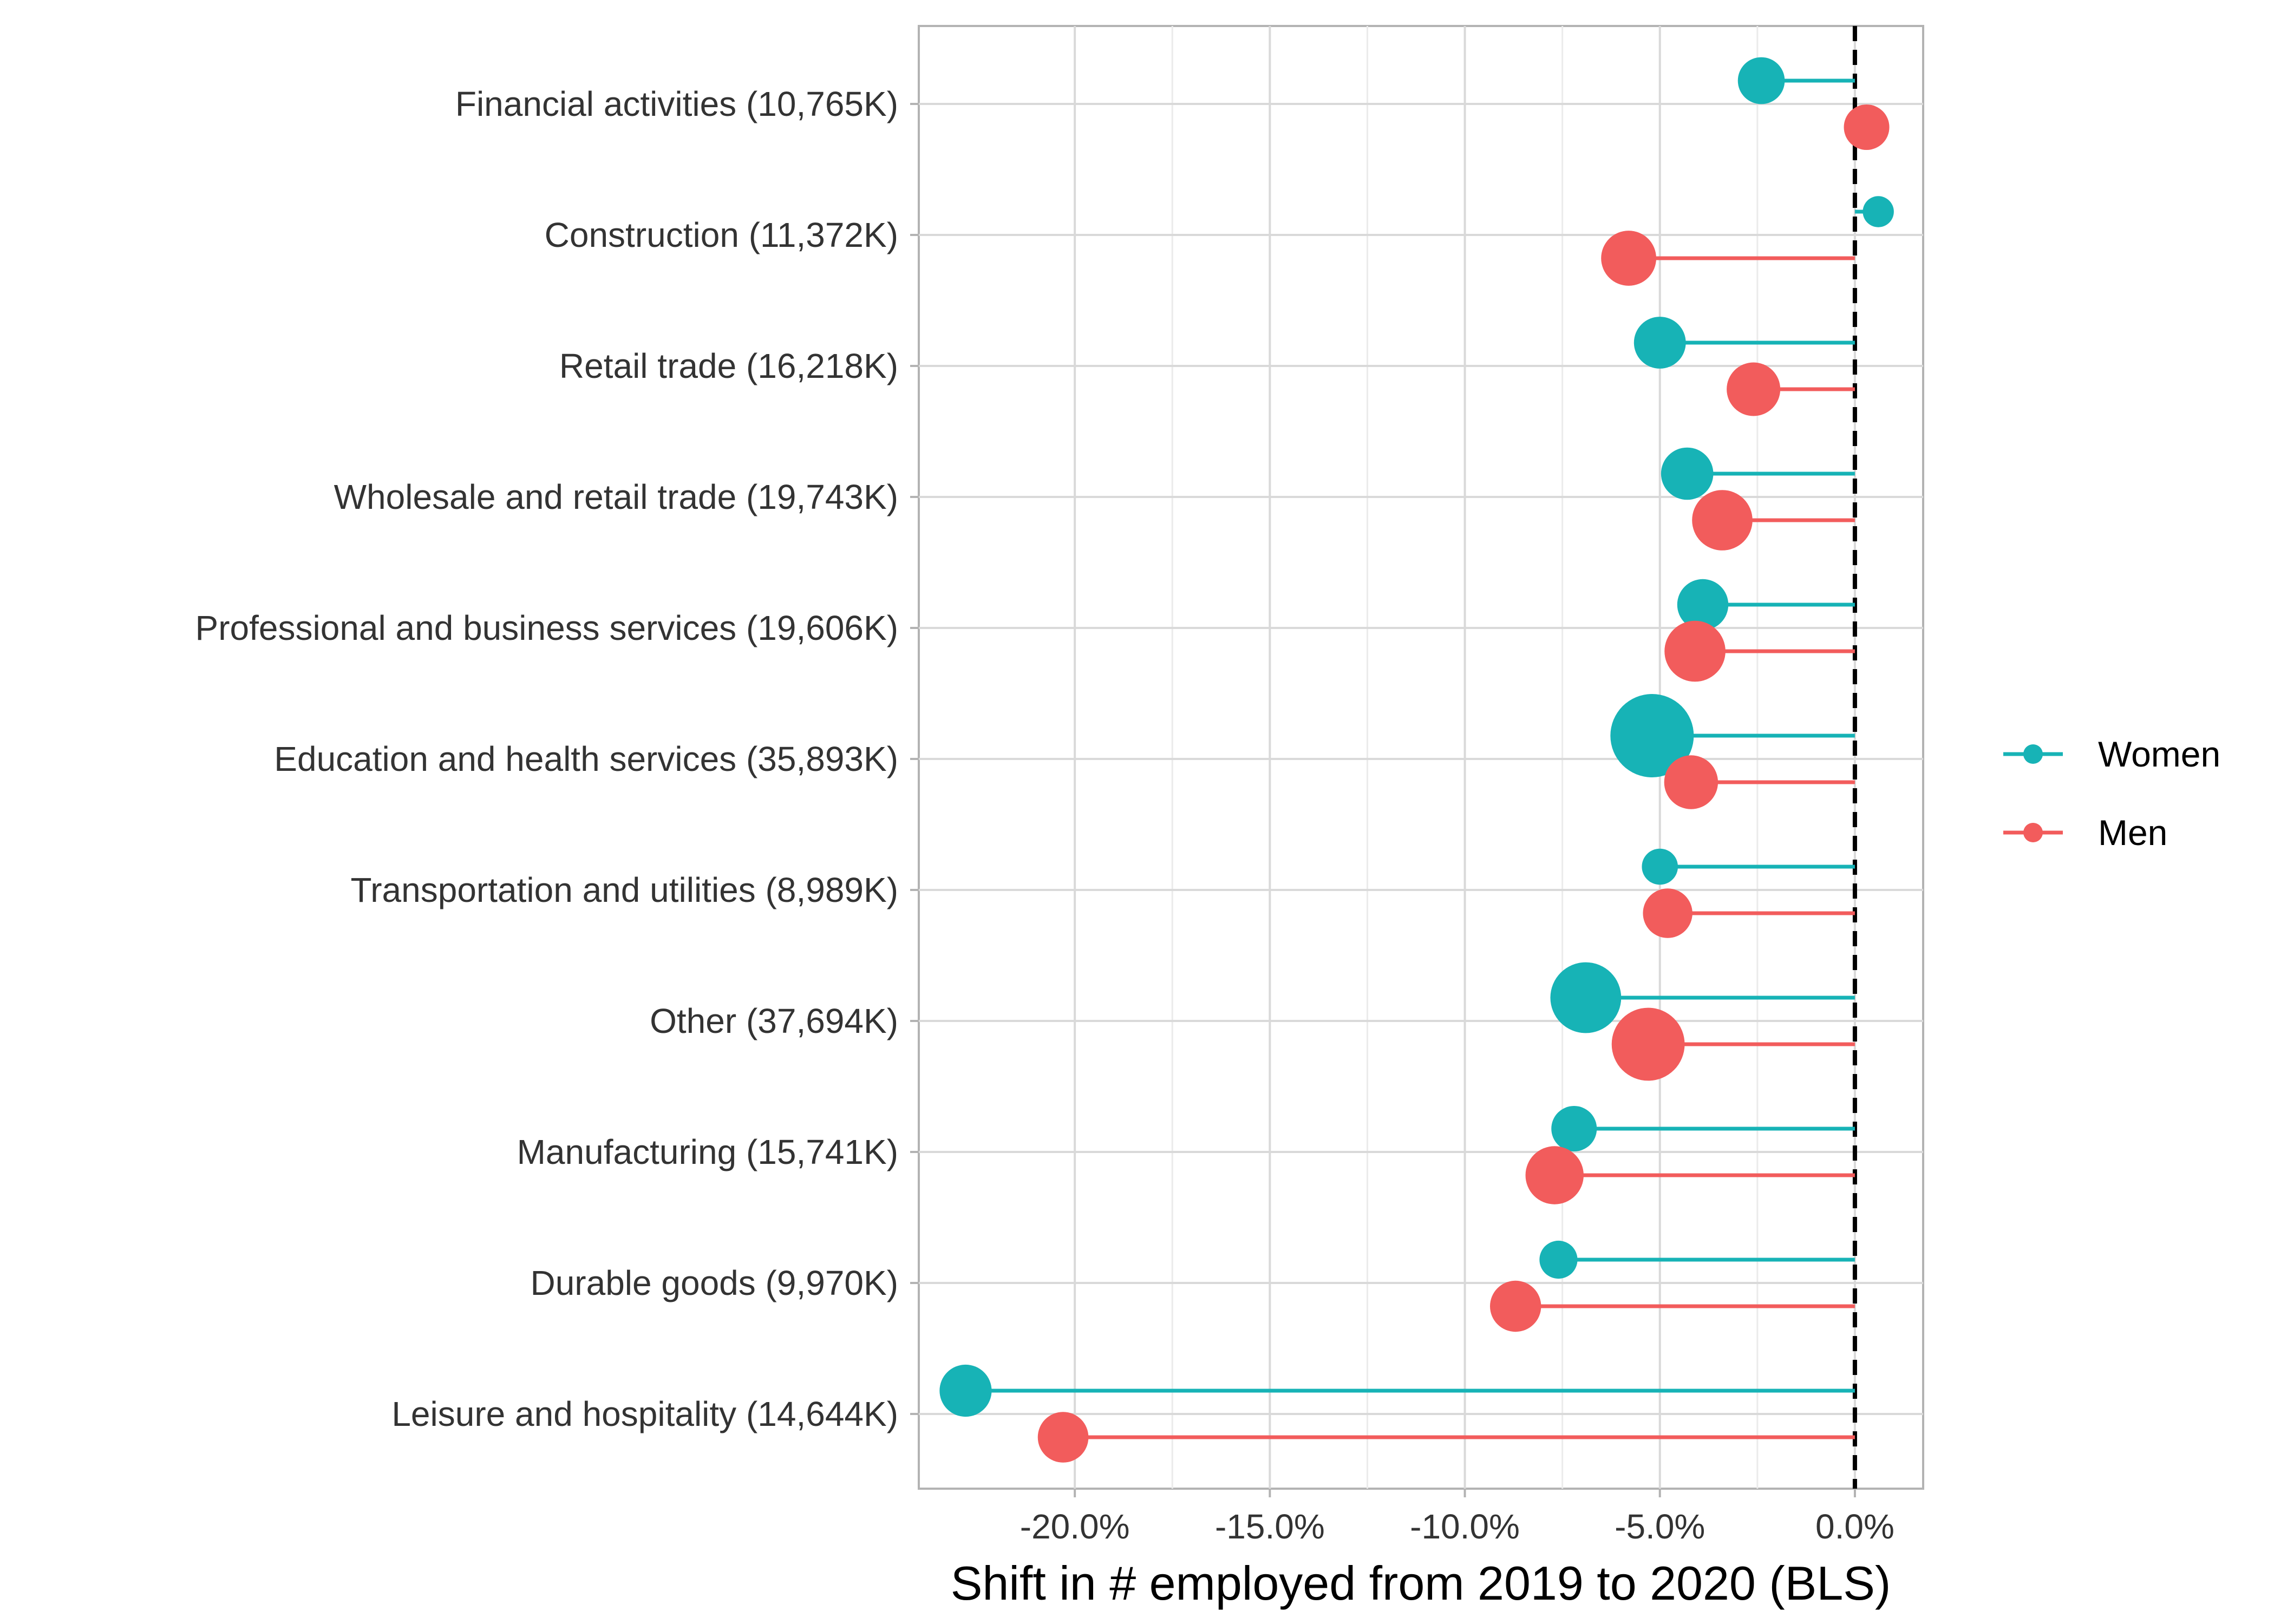 The image size is (2274, 1624). I want to click on x-tick-label: -20.0%, so click(1075, 1526).